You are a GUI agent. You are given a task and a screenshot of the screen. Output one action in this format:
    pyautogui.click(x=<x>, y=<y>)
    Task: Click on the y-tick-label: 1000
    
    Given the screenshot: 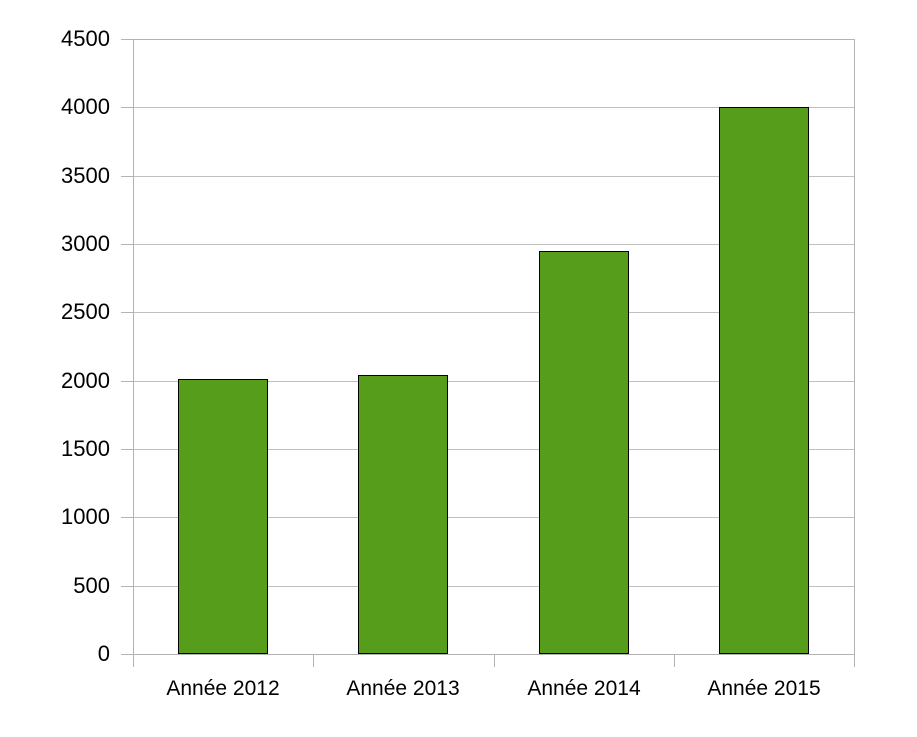 What is the action you would take?
    pyautogui.click(x=85, y=516)
    